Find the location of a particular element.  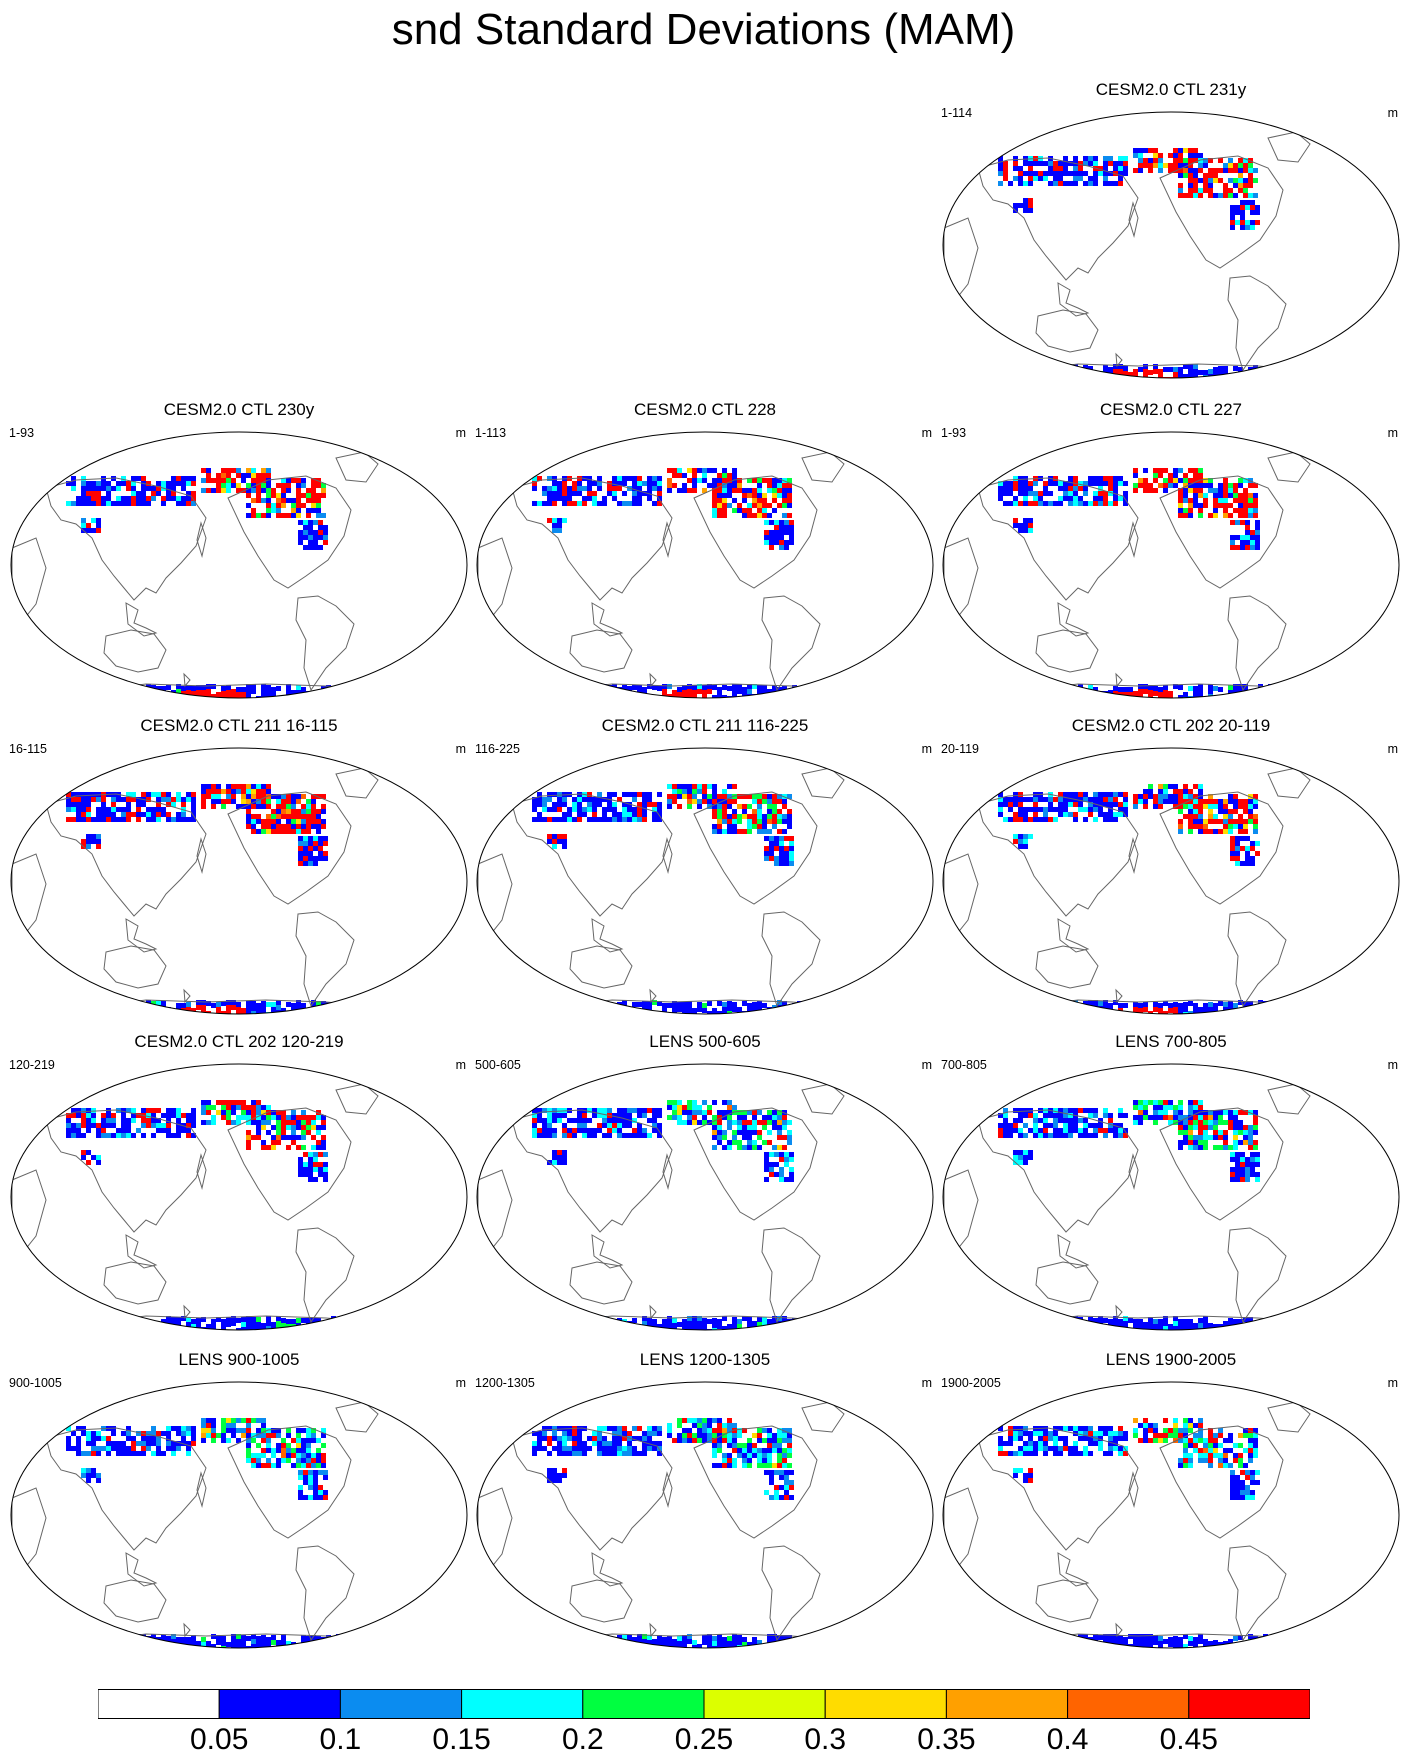

map-panel: LENS 500-605 500-605 m is located at coordinates (705, 1183).